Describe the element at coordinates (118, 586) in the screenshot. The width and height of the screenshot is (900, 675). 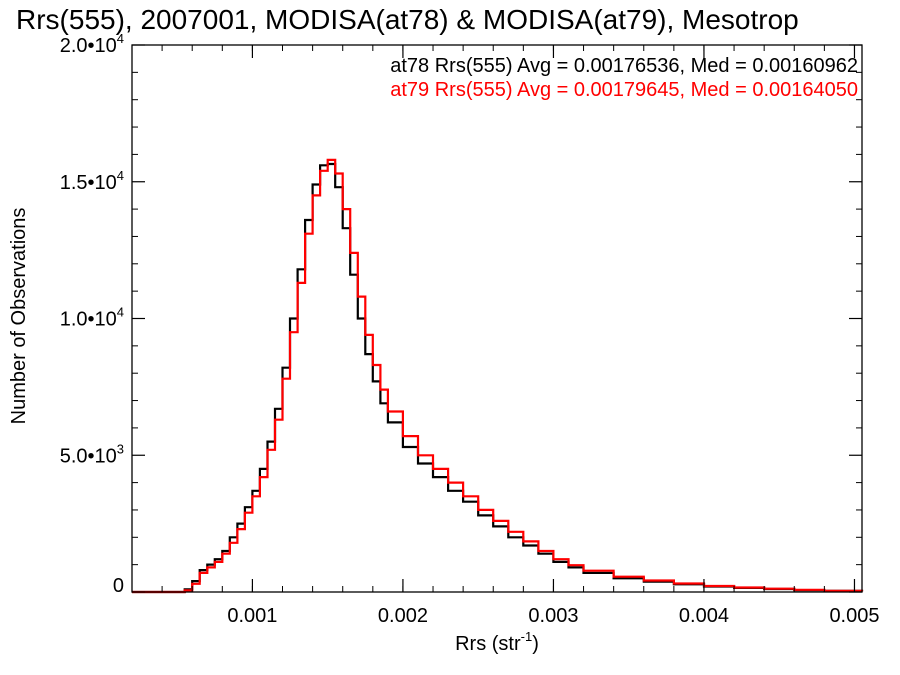
I see `y-tick-label: 0` at that location.